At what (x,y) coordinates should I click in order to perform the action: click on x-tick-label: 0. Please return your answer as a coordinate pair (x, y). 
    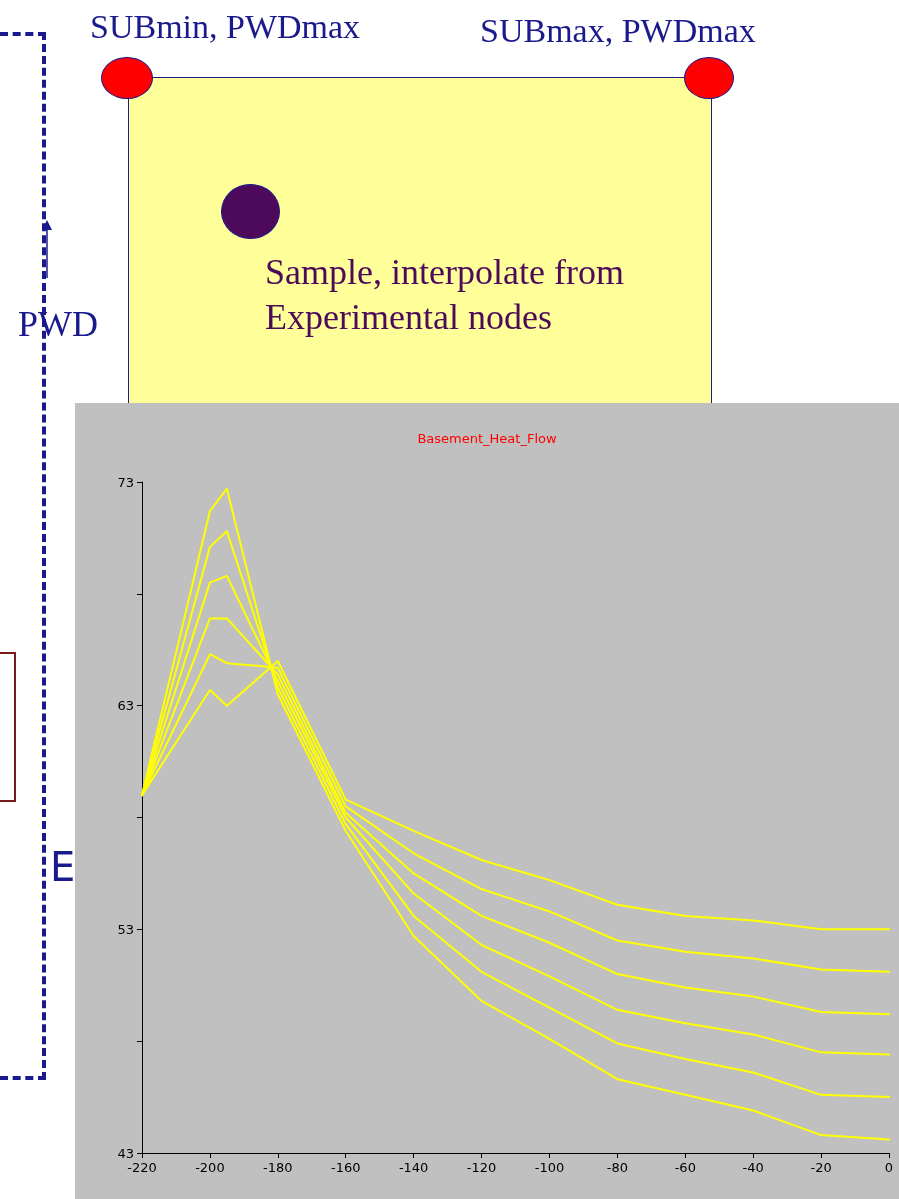
    Looking at the image, I should click on (889, 1167).